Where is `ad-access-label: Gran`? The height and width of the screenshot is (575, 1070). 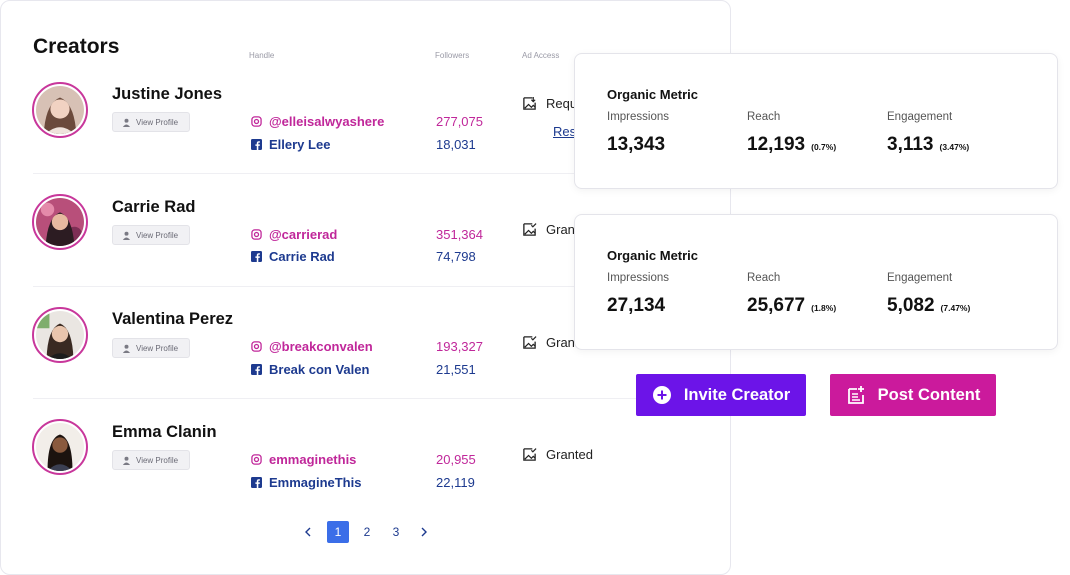 ad-access-label: Gran is located at coordinates (560, 342).